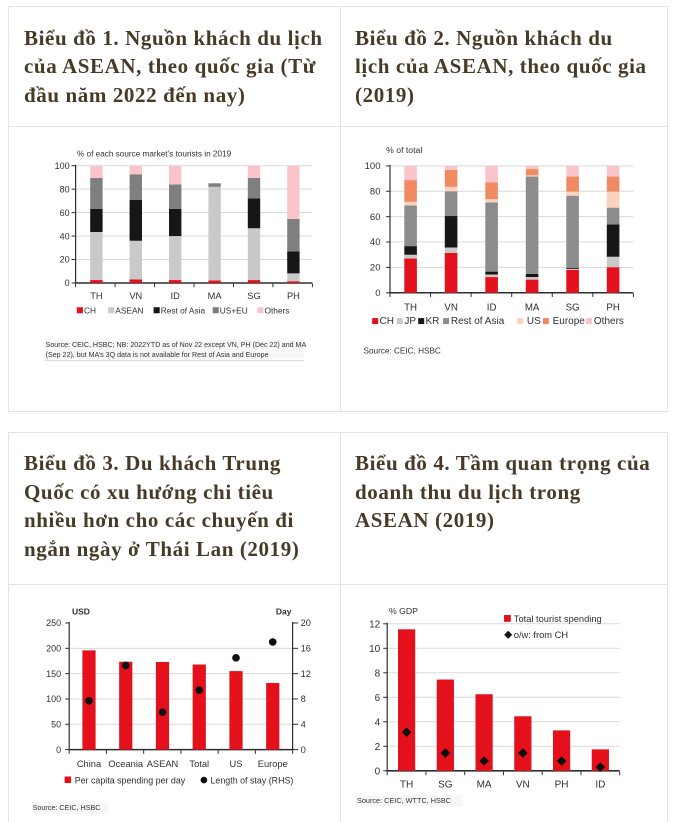  What do you see at coordinates (53, 649) in the screenshot?
I see `svg-text: 200` at bounding box center [53, 649].